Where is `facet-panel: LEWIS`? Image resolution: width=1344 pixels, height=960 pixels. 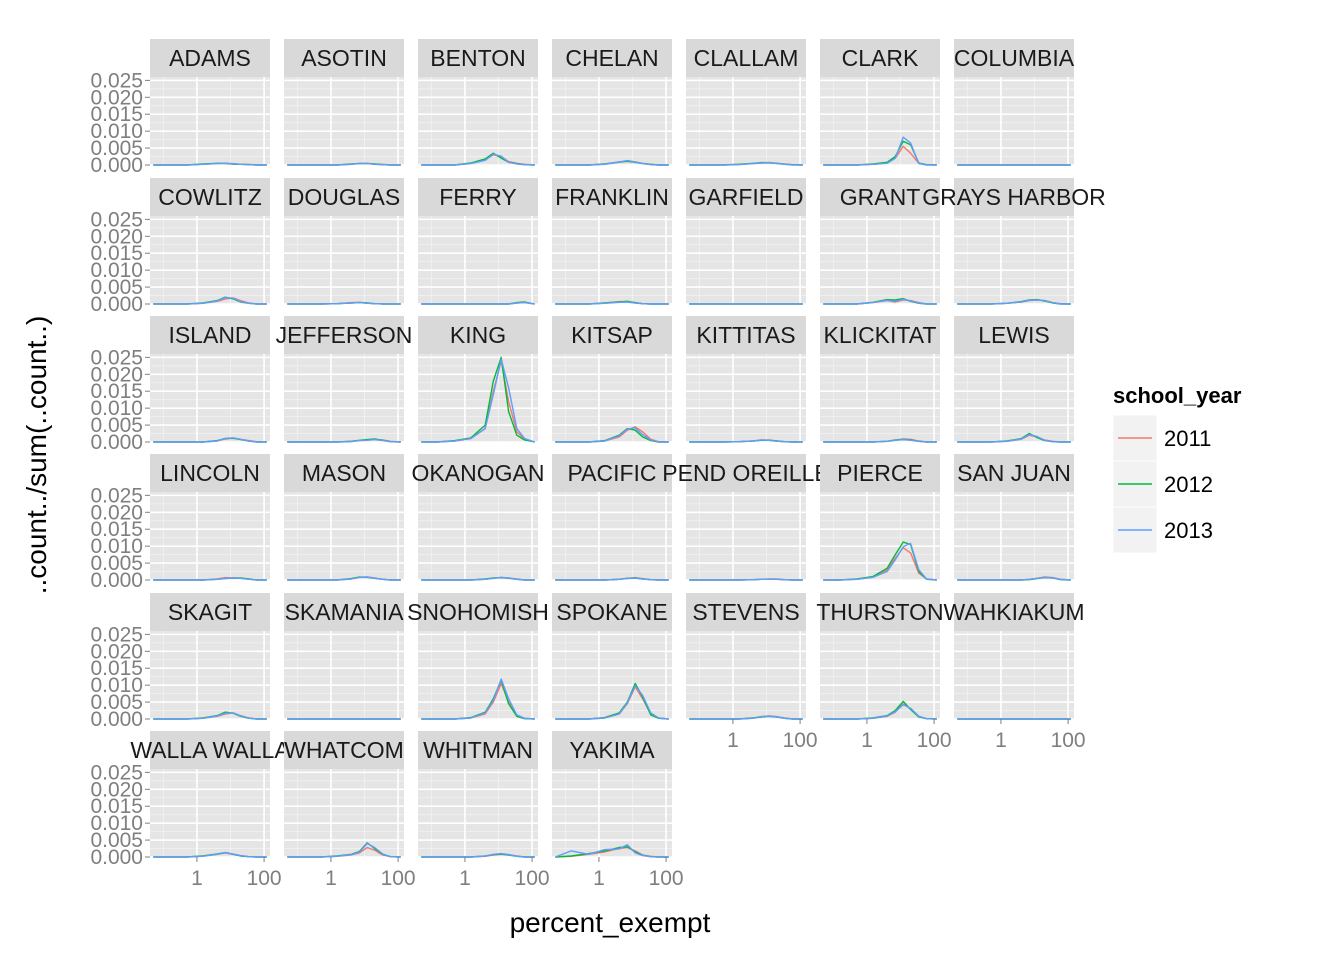 facet-panel: LEWIS is located at coordinates (1014, 379).